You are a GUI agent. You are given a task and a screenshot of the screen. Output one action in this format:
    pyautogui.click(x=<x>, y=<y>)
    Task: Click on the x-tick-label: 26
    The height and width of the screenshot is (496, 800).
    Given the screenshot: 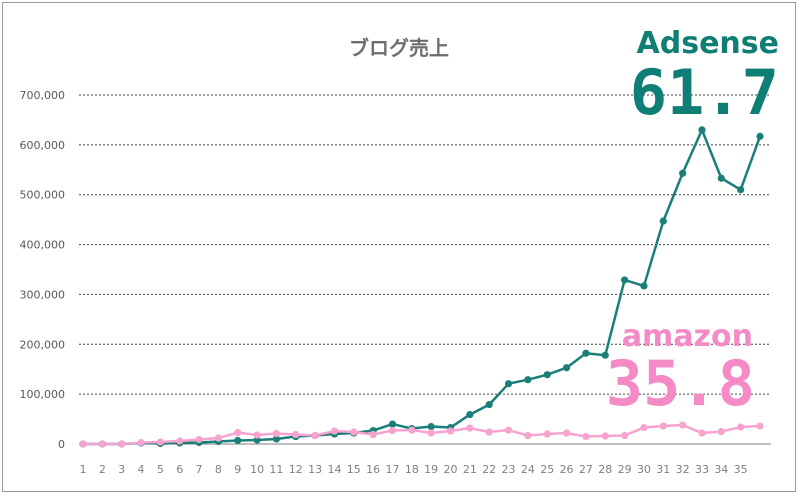 What is the action you would take?
    pyautogui.click(x=567, y=469)
    